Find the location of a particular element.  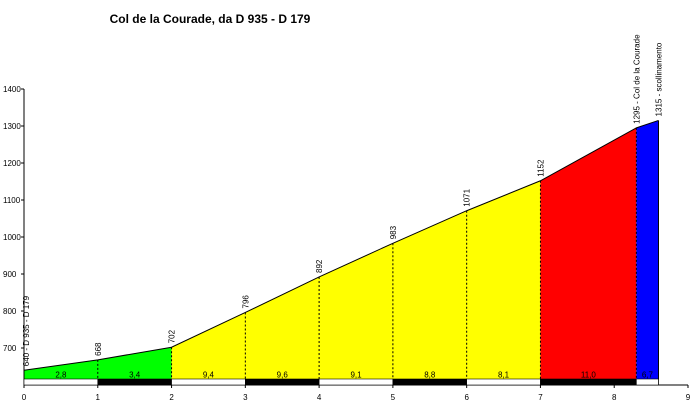

x-tick-label: 3 is located at coordinates (245, 397).